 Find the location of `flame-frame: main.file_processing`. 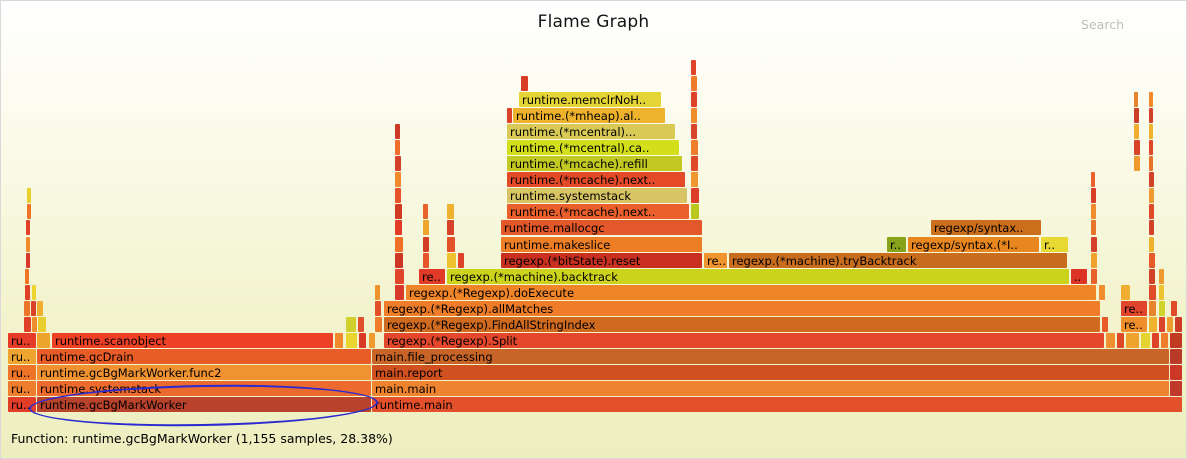

flame-frame: main.file_processing is located at coordinates (770, 356).